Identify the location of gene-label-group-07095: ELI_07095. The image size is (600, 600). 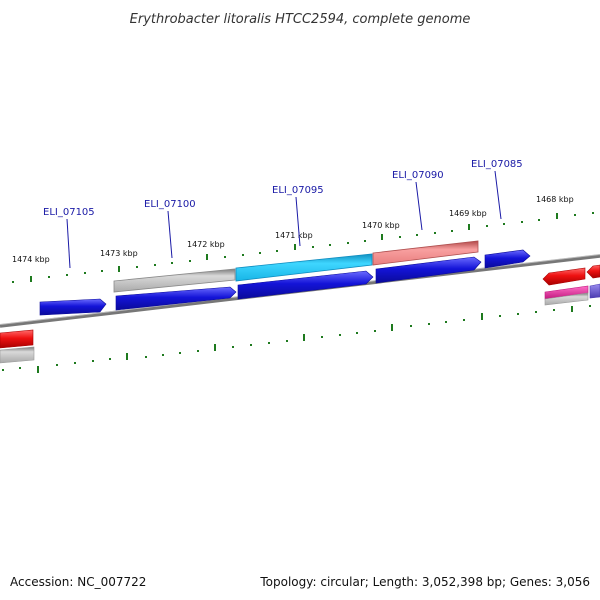
(298, 216).